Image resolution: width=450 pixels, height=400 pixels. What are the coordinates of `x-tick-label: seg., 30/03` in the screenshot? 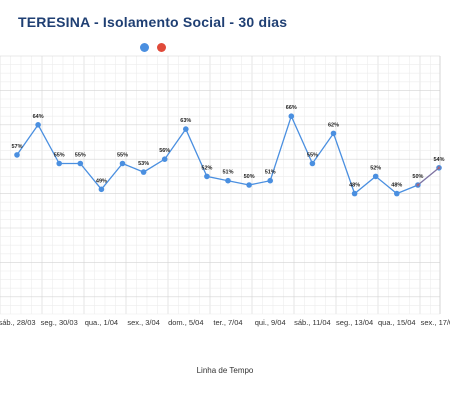 It's located at (59, 322).